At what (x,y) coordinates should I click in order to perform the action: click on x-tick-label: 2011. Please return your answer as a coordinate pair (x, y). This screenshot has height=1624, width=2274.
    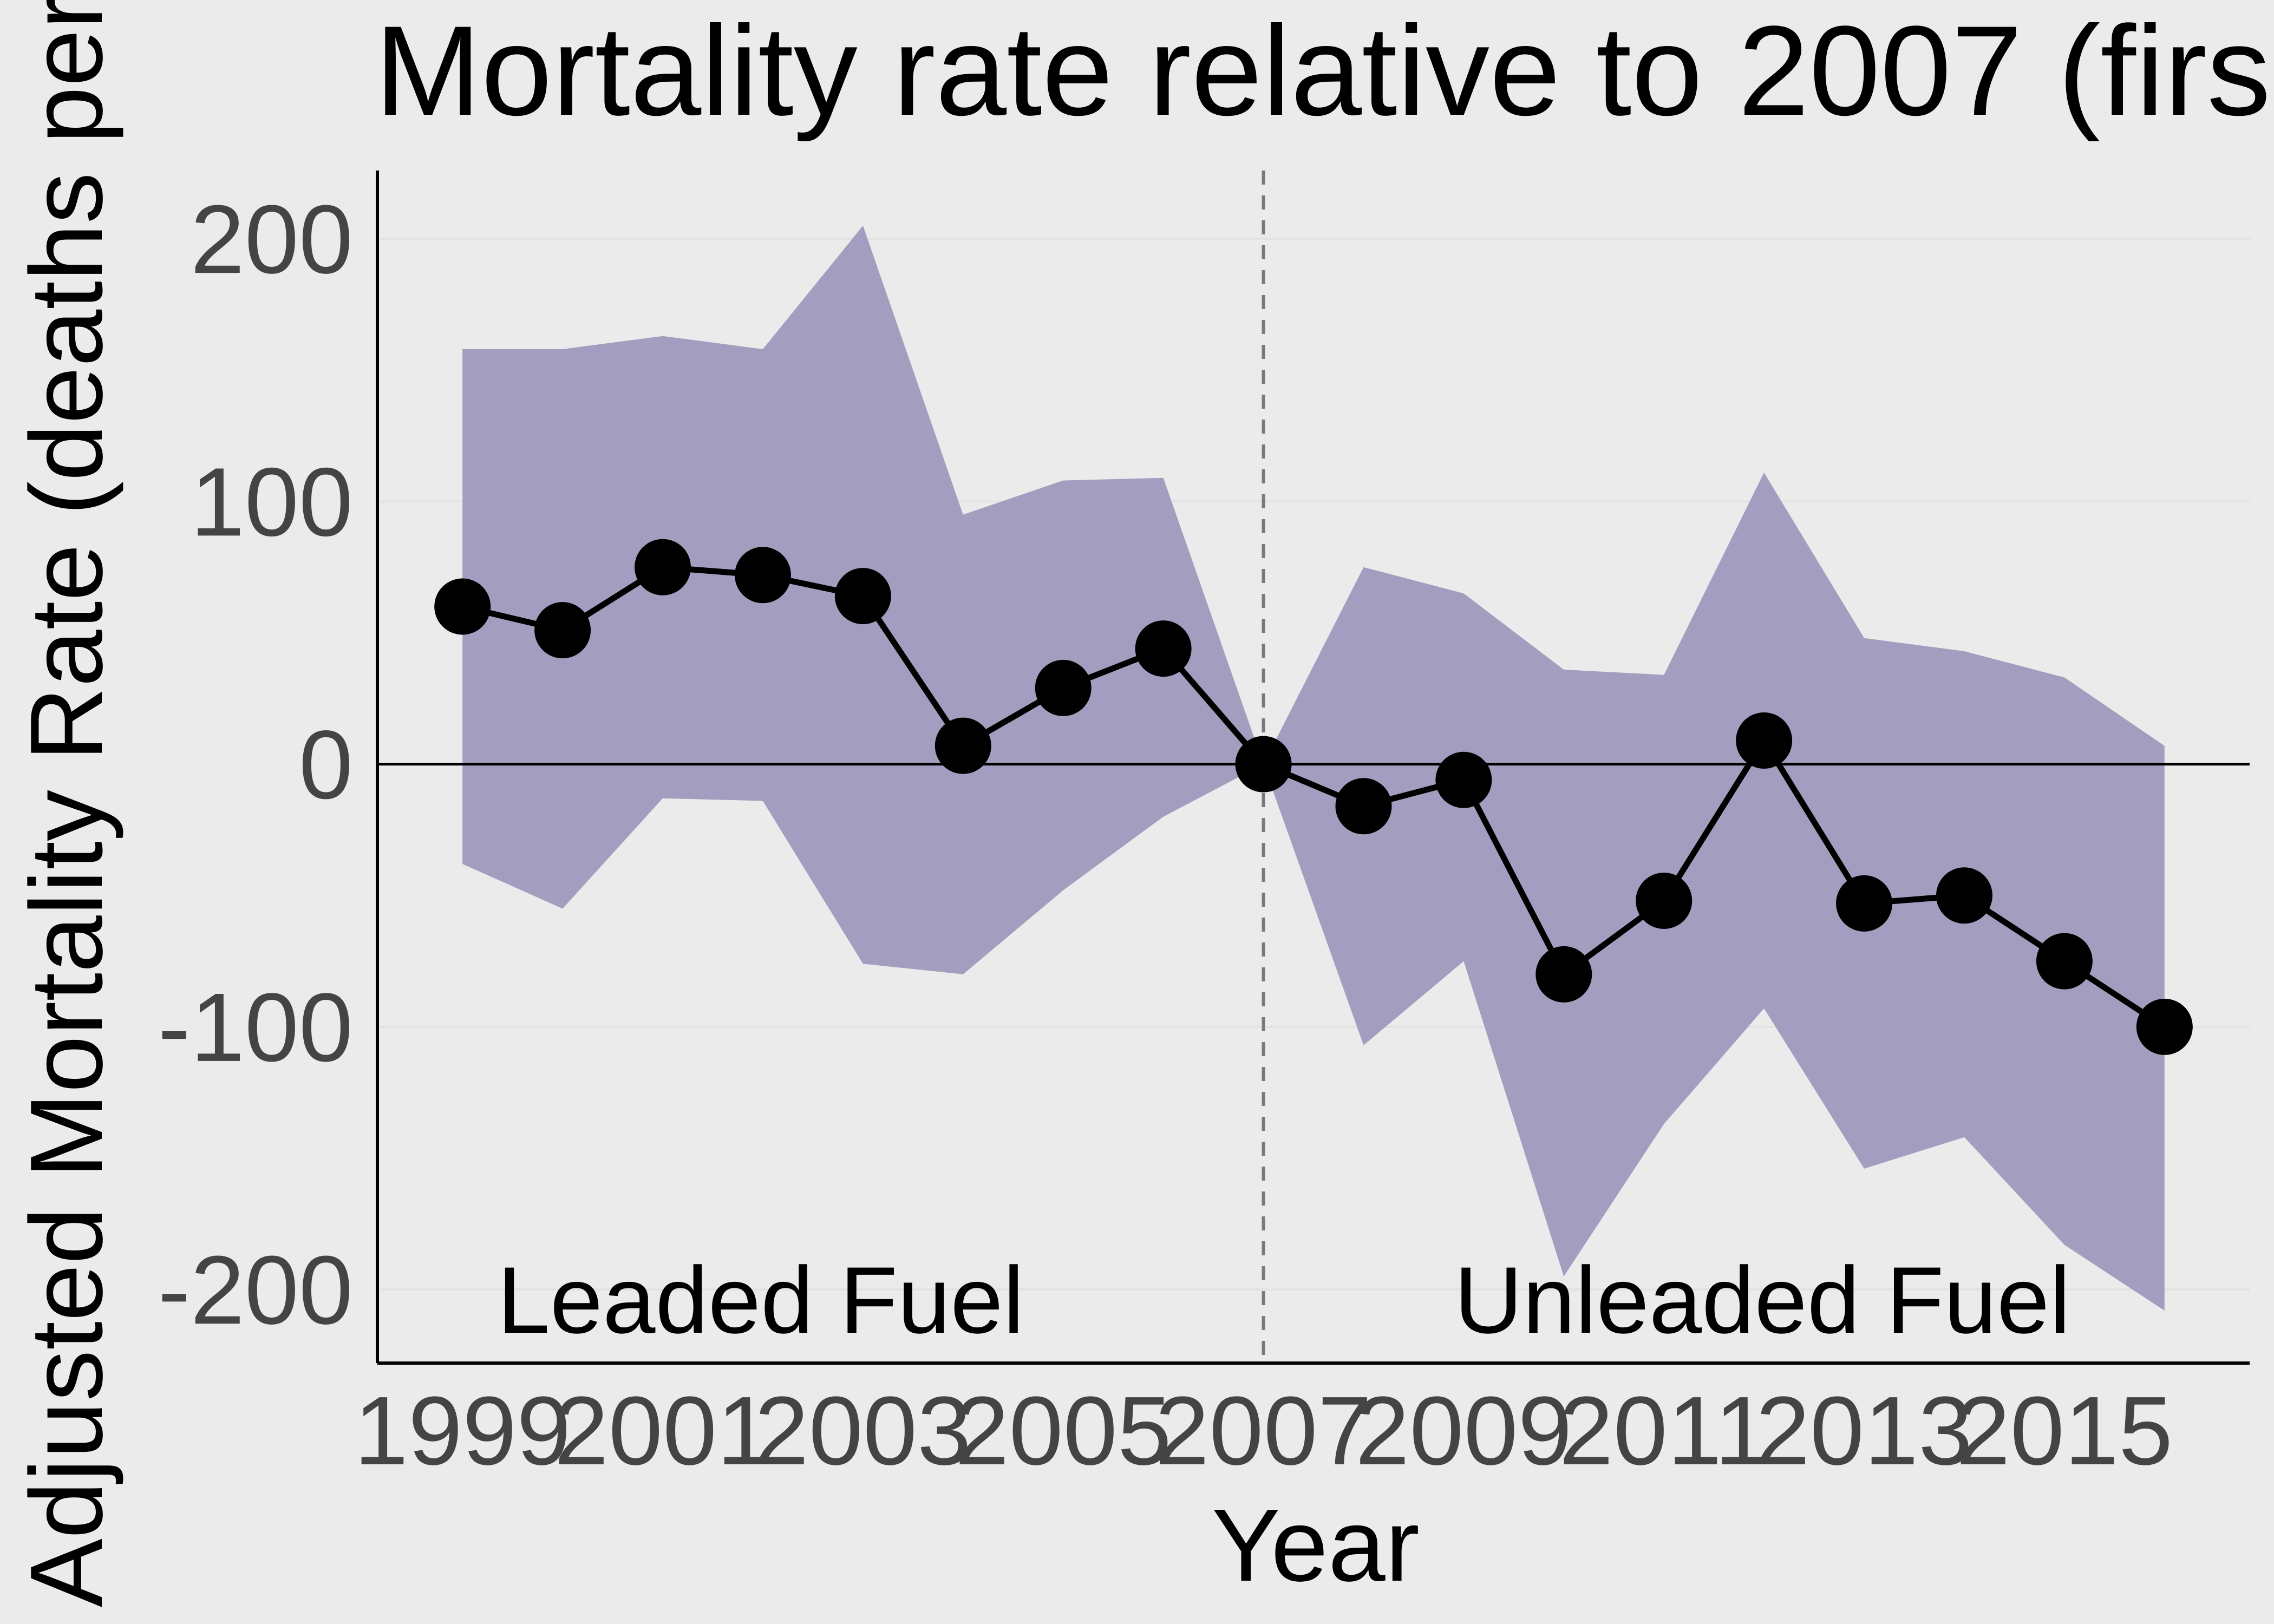
    Looking at the image, I should click on (1664, 1431).